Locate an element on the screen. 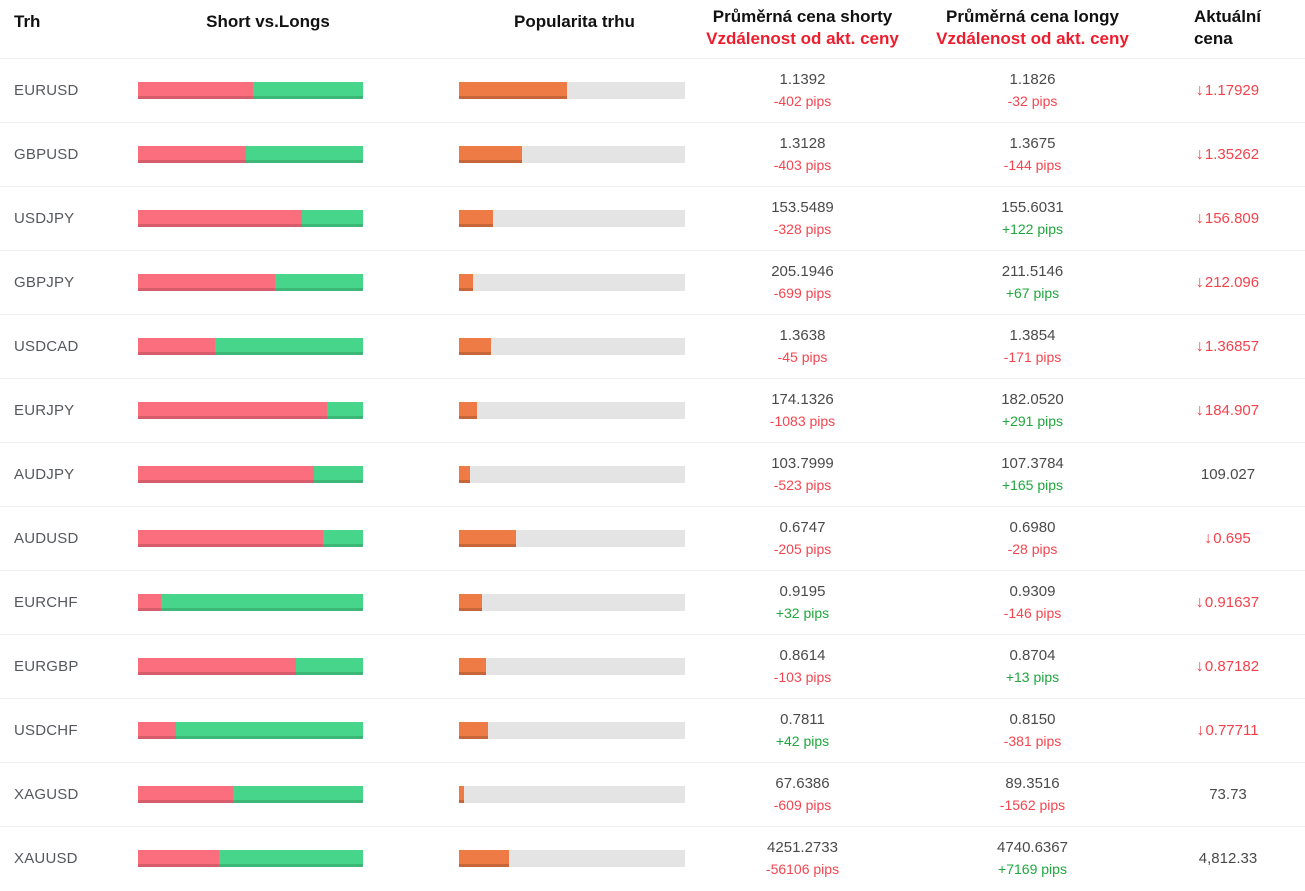  market-symbol: AUDJPY is located at coordinates (44, 474).